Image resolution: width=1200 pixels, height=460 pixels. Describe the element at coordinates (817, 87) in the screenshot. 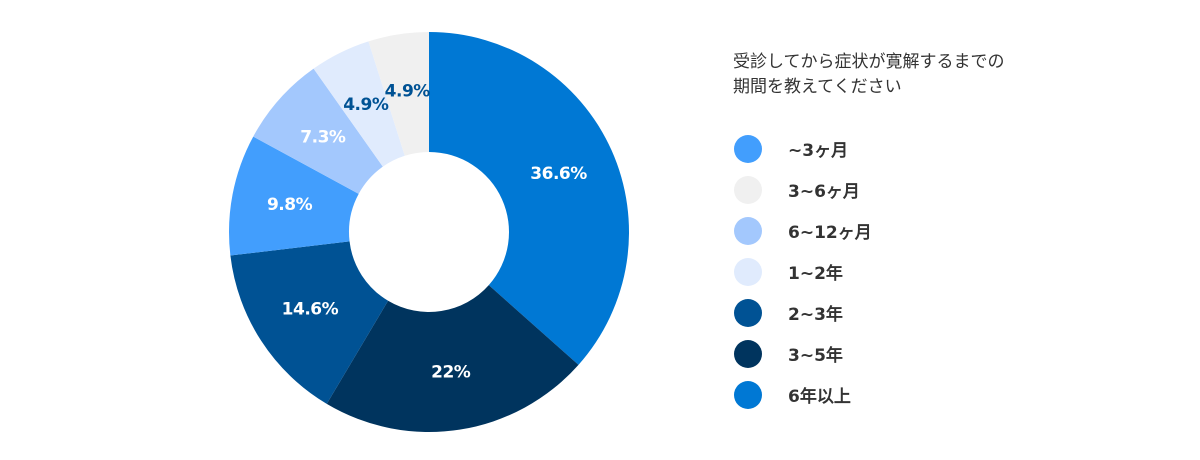

I see `legend-title-line-2: 期間を教えてください` at that location.